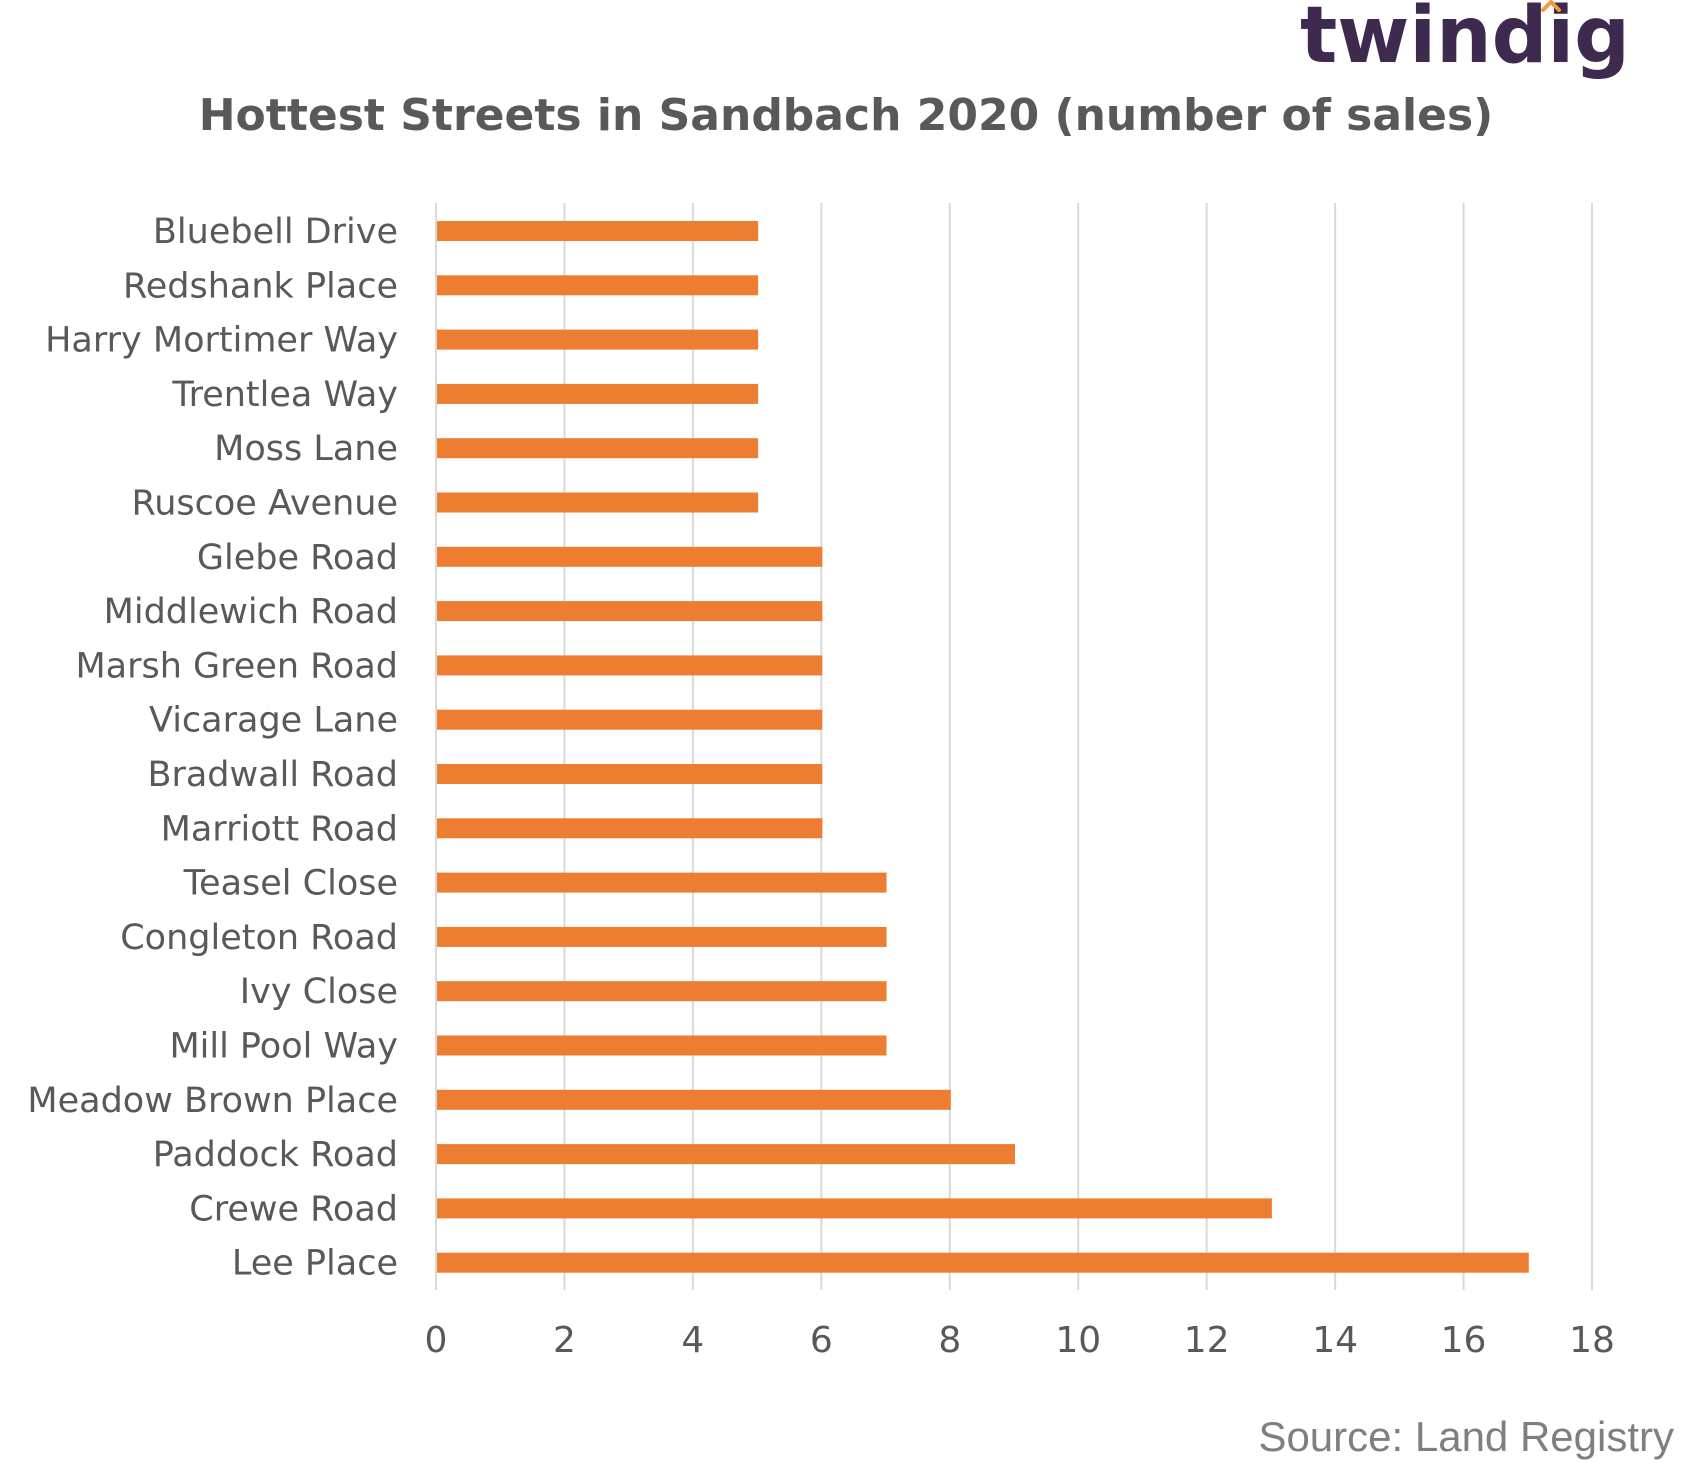 Image resolution: width=1692 pixels, height=1483 pixels. What do you see at coordinates (284, 395) in the screenshot?
I see `category-label: Trentlea Way` at bounding box center [284, 395].